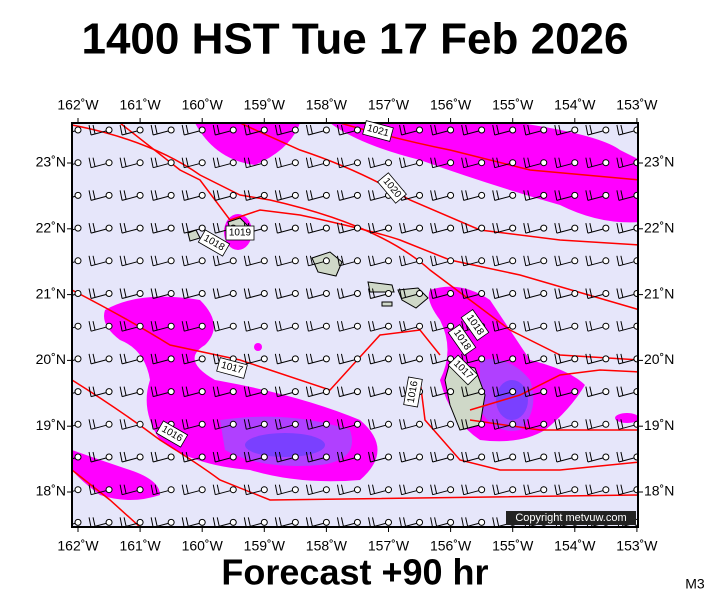  Describe the element at coordinates (462, 340) in the screenshot. I see `isobar-label-box` at that location.